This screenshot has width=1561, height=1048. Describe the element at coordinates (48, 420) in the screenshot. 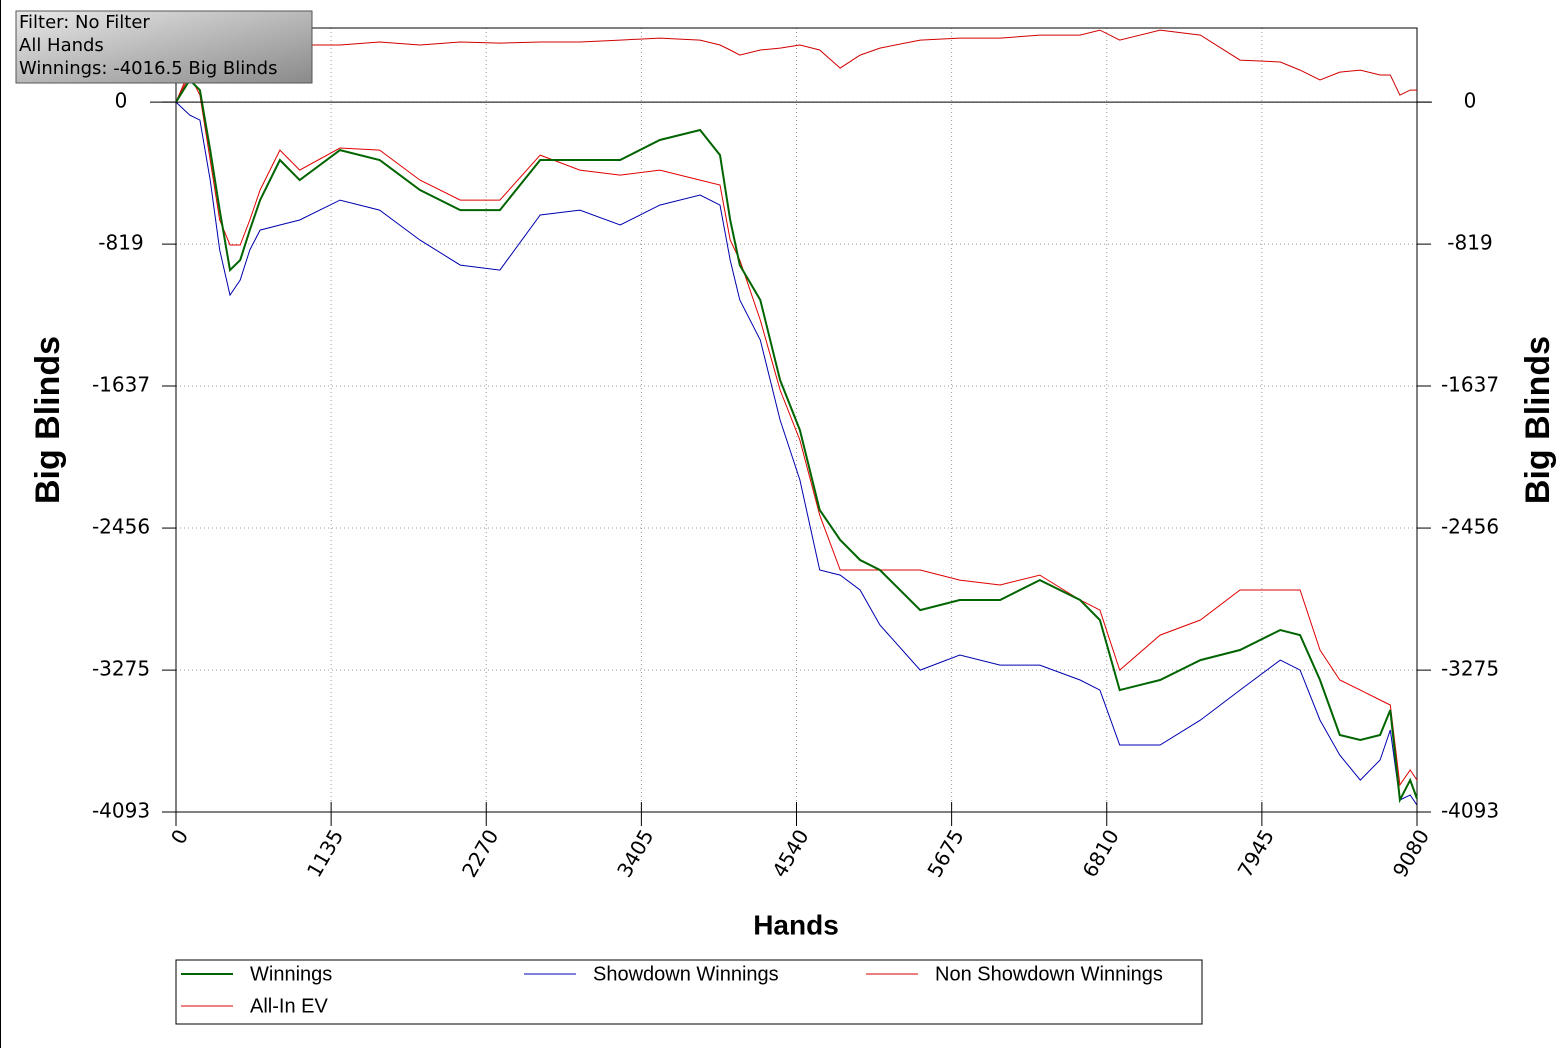

I see `y-axis-title: Big Blinds` at that location.